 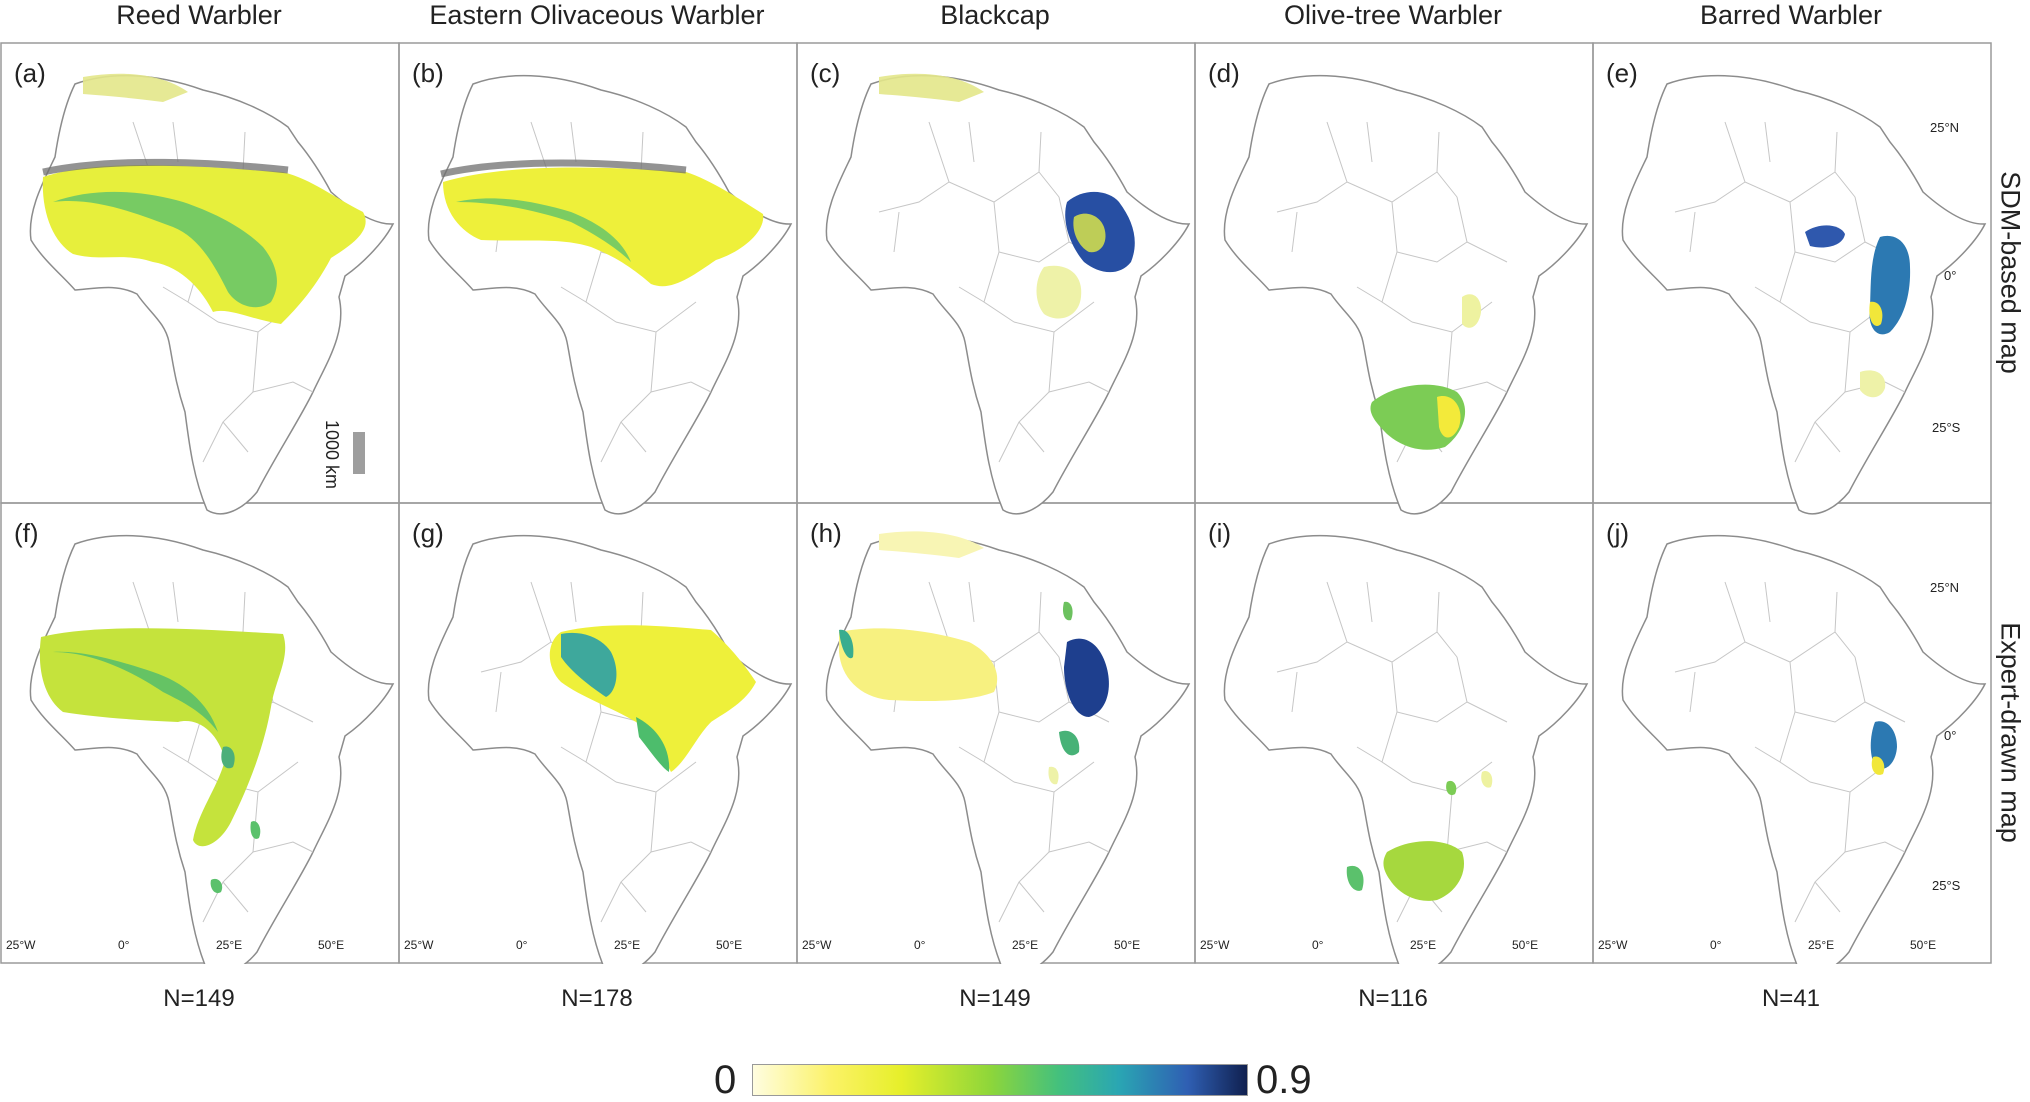 What do you see at coordinates (428, 533) in the screenshot?
I see `panel-label-g: (g)` at bounding box center [428, 533].